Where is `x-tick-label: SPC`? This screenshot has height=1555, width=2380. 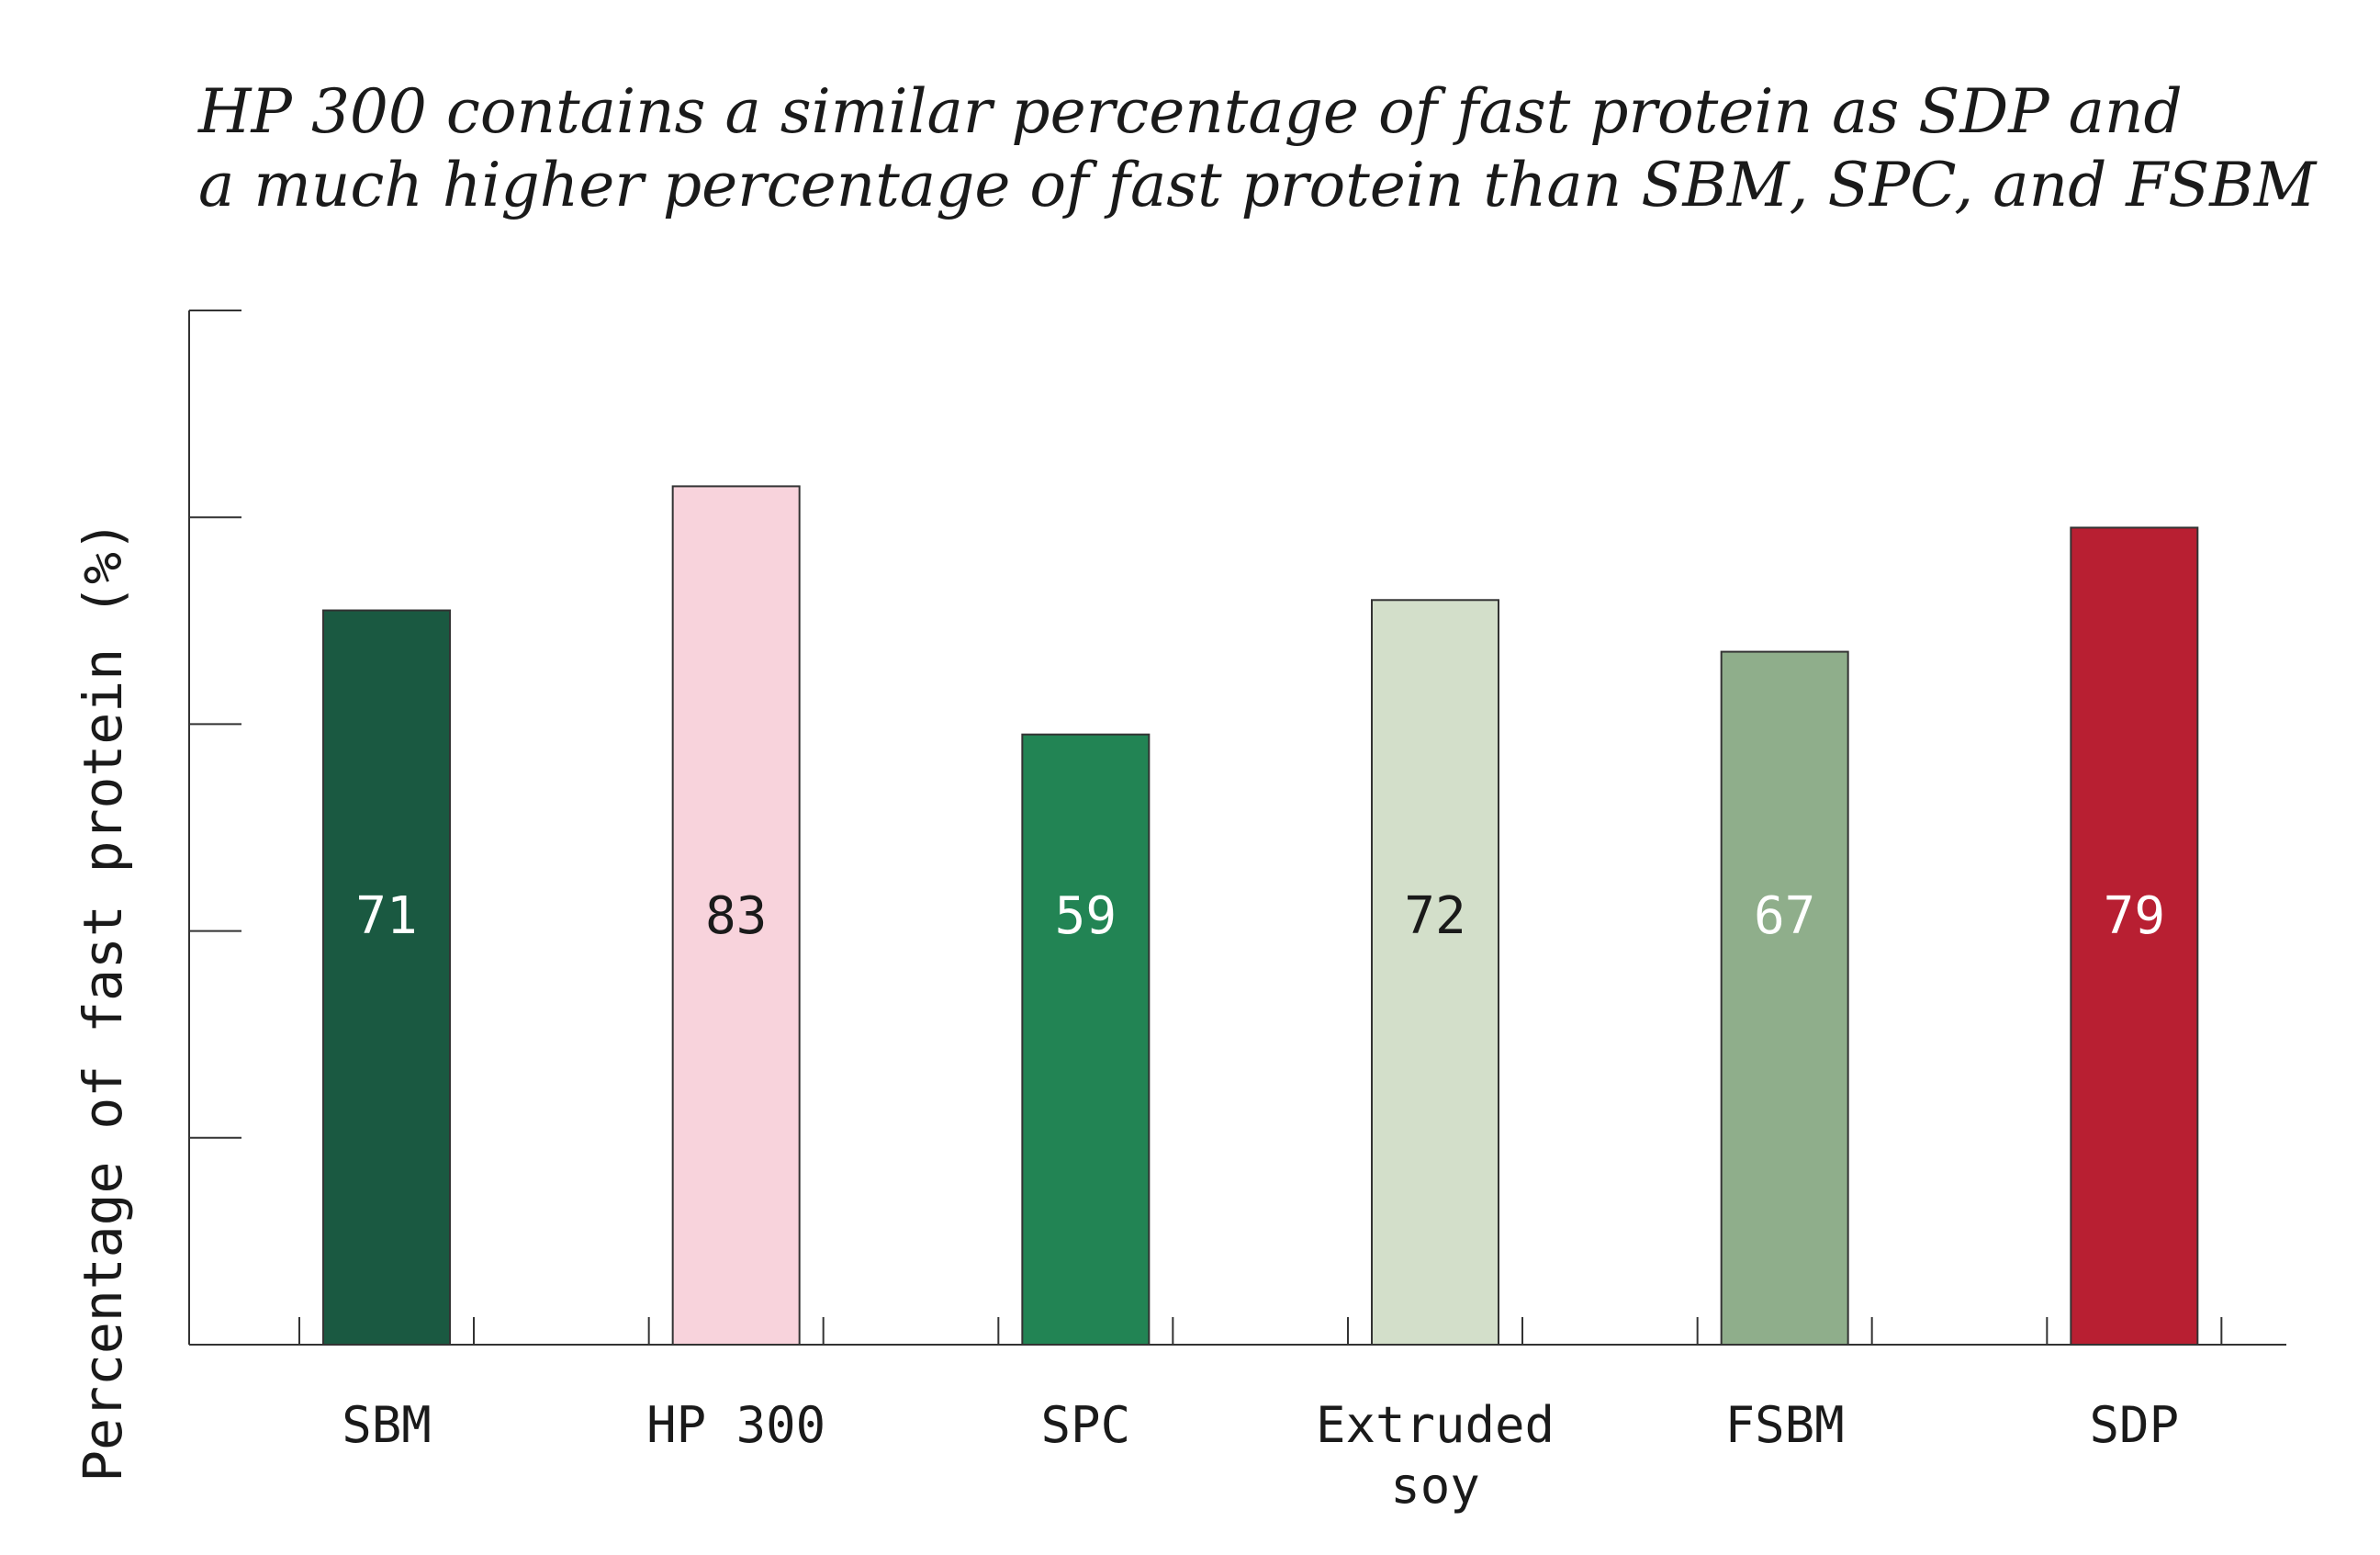 x-tick-label: SPC is located at coordinates (1086, 1425).